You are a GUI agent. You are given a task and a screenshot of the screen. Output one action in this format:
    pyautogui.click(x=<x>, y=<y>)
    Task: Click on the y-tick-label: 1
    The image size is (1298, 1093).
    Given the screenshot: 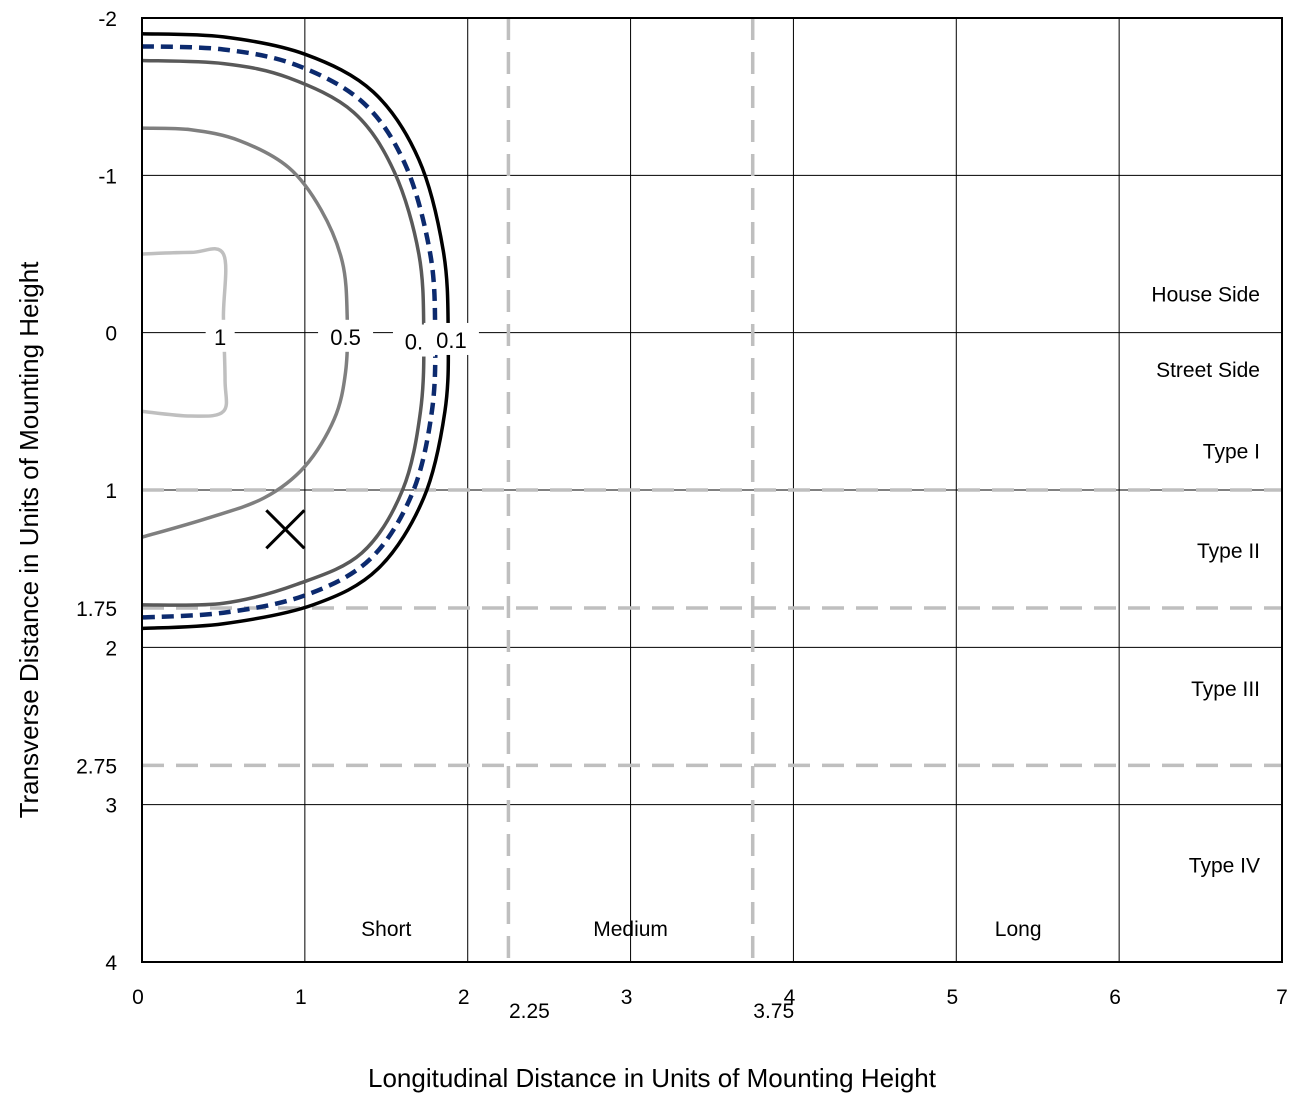 What is the action you would take?
    pyautogui.click(x=111, y=491)
    